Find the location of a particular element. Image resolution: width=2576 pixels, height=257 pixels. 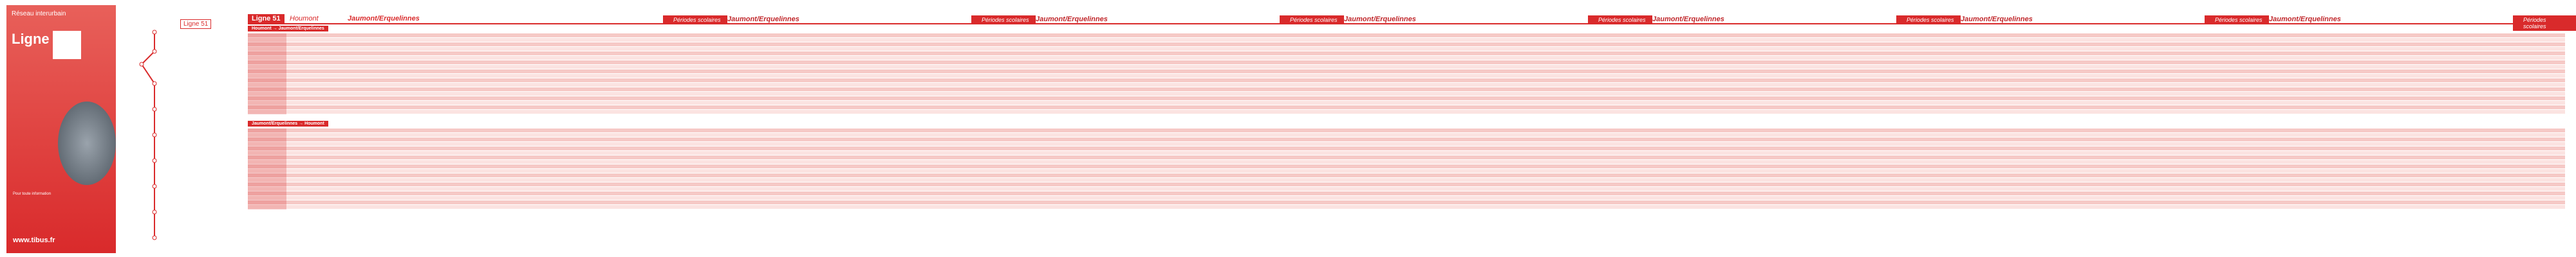

header-origin: Houmont is located at coordinates (304, 18).